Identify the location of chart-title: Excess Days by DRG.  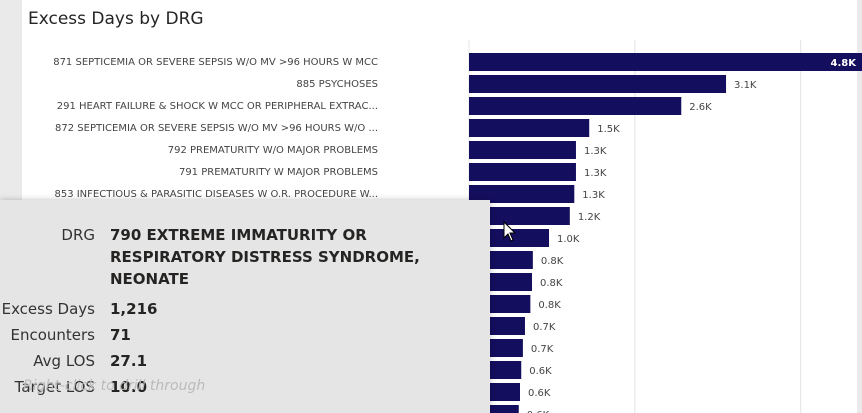
(116, 19).